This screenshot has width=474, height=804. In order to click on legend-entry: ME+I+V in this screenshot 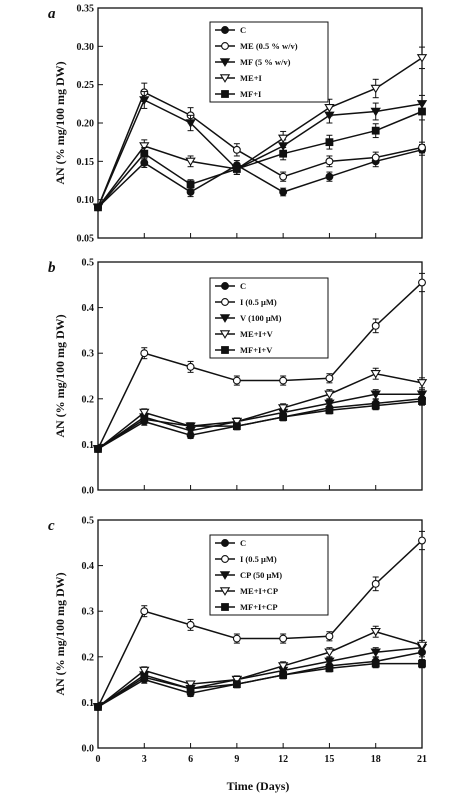, I will do `click(244, 334)`.